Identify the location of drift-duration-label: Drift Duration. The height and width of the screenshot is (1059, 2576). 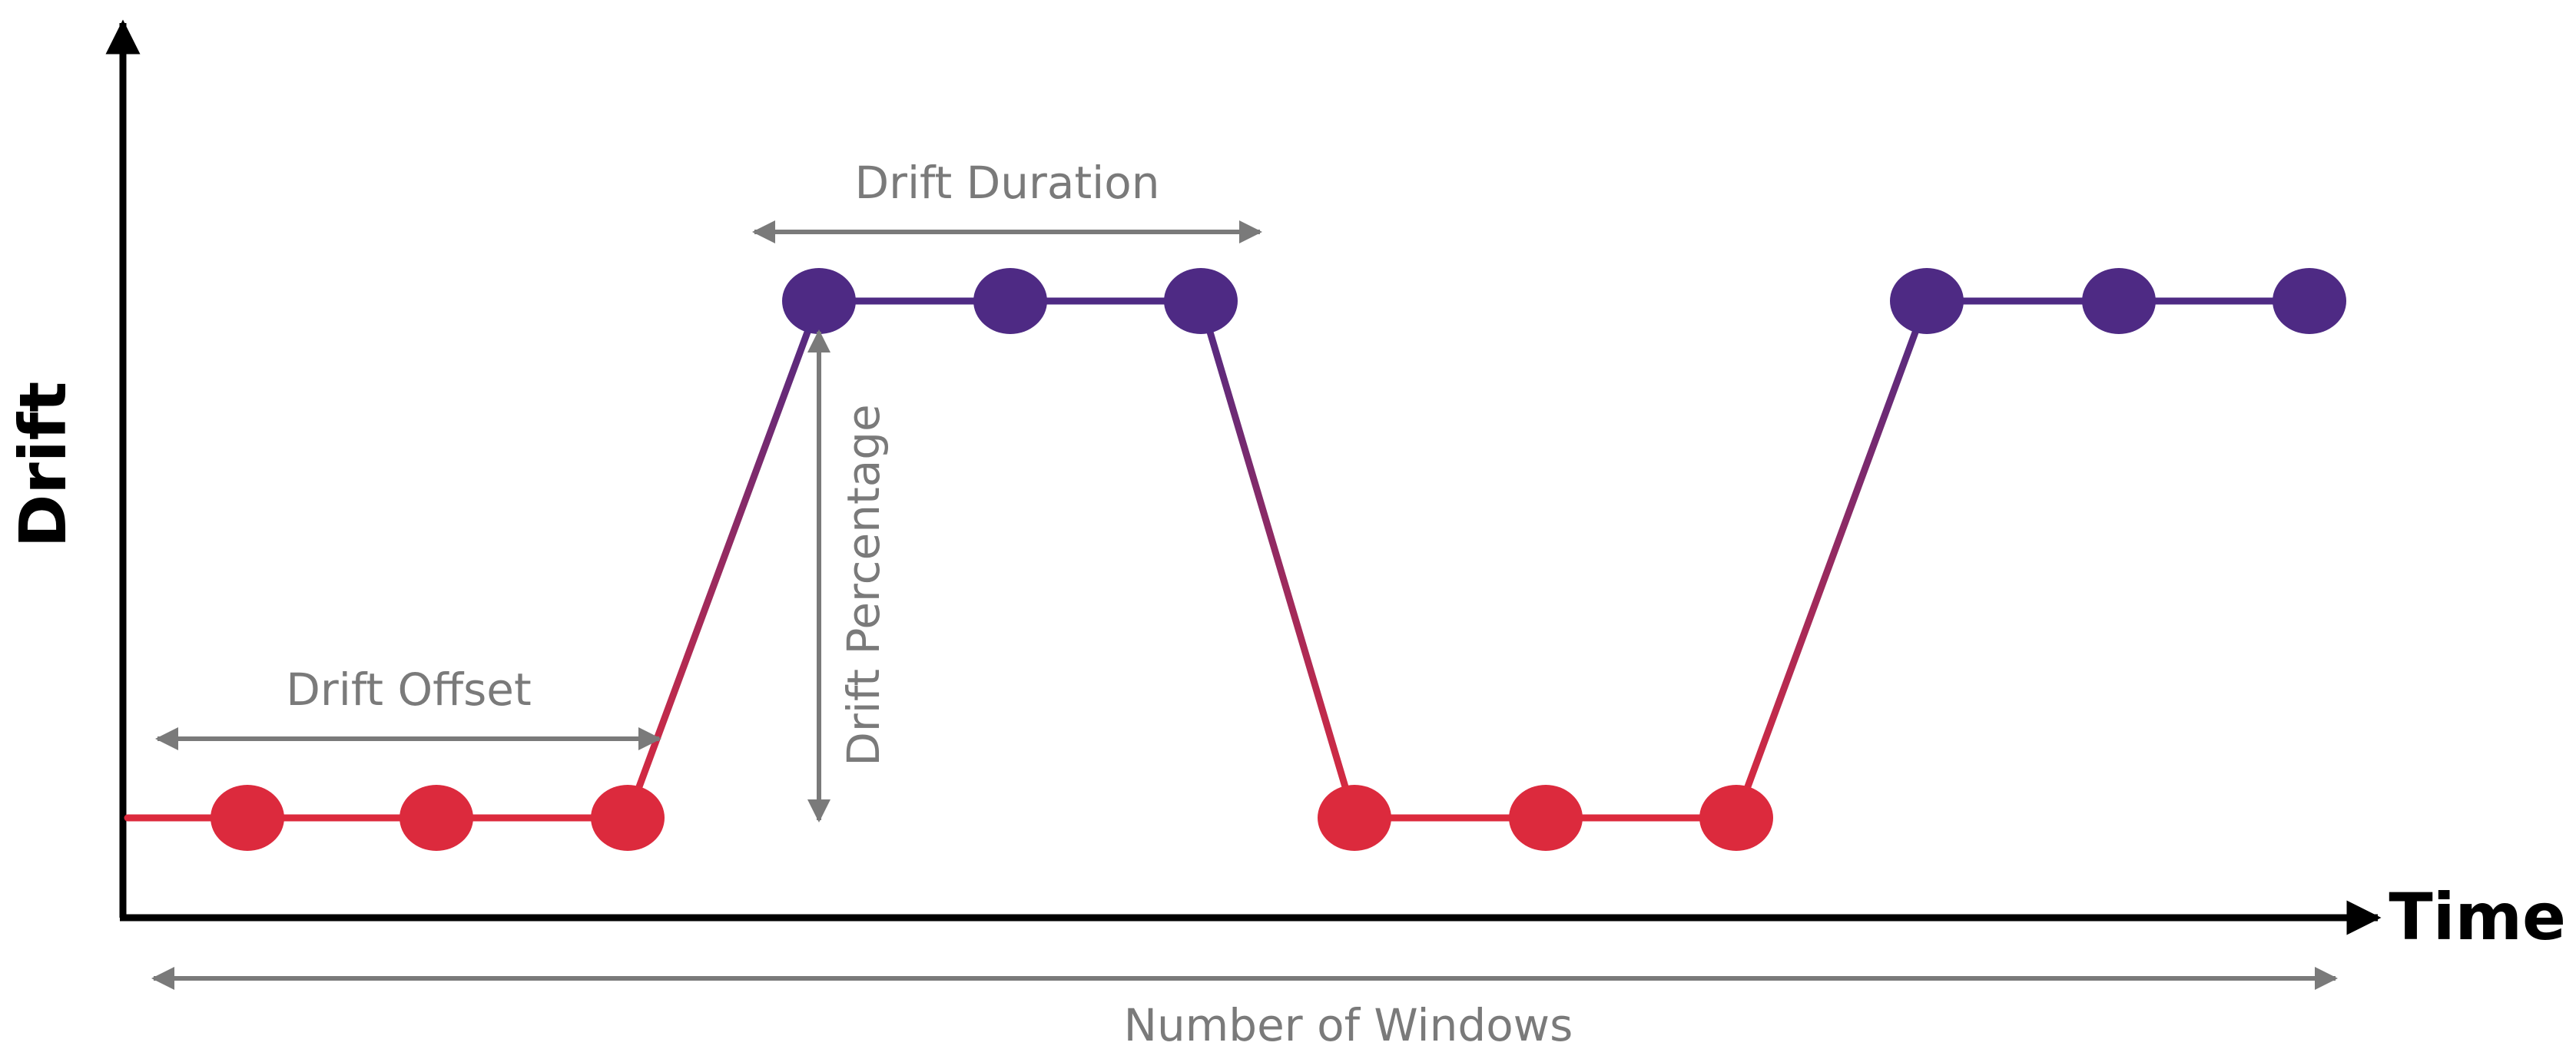
(1006, 183).